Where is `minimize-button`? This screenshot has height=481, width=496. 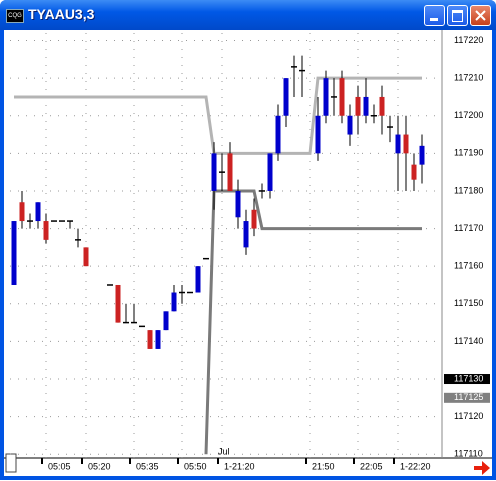 minimize-button is located at coordinates (434, 15).